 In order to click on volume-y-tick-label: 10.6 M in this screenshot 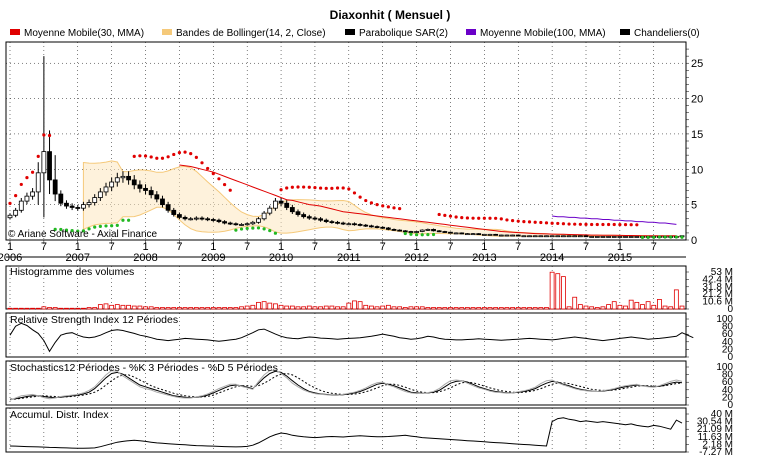, I will do `click(717, 302)`.